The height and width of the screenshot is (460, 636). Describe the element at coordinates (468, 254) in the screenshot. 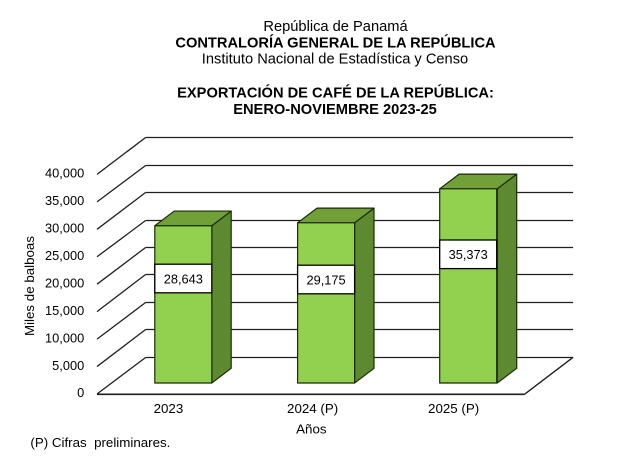

I see `svg-text: 35,373` at that location.